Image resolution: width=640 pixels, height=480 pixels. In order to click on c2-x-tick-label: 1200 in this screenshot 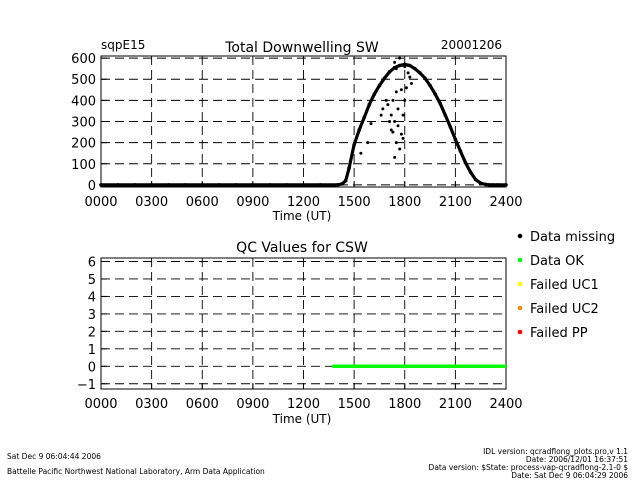, I will do `click(303, 404)`.